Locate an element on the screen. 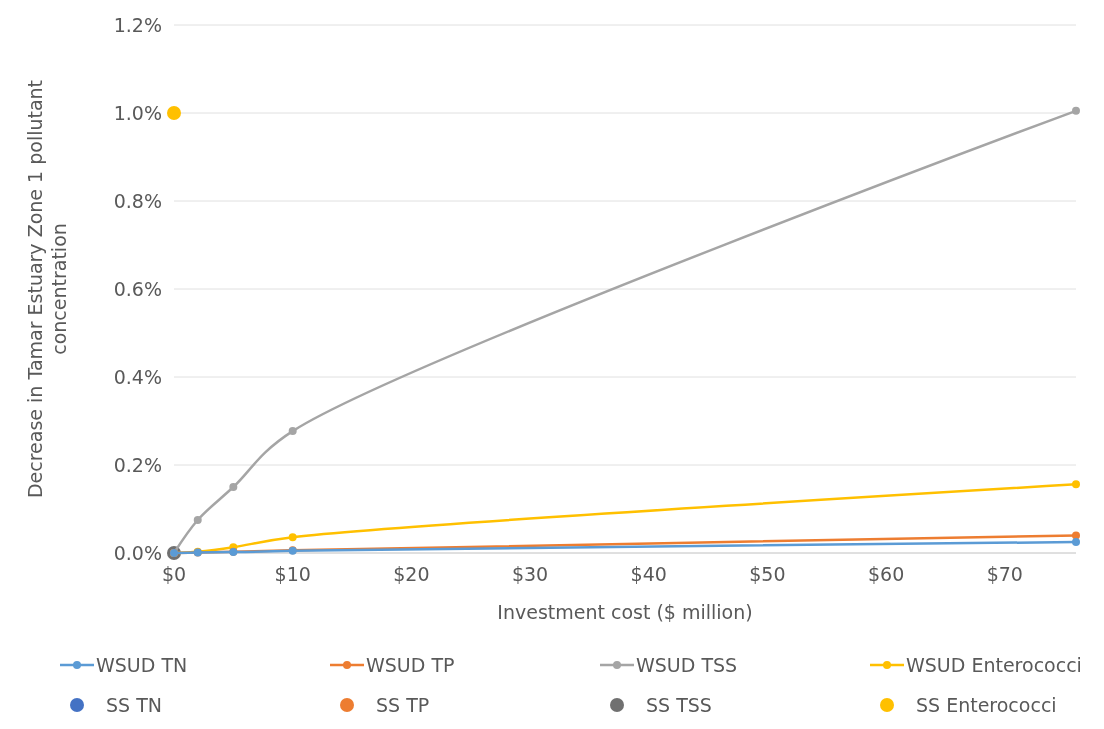 The width and height of the screenshot is (1104, 729). y-tick-label: 1.0% is located at coordinates (137, 112).